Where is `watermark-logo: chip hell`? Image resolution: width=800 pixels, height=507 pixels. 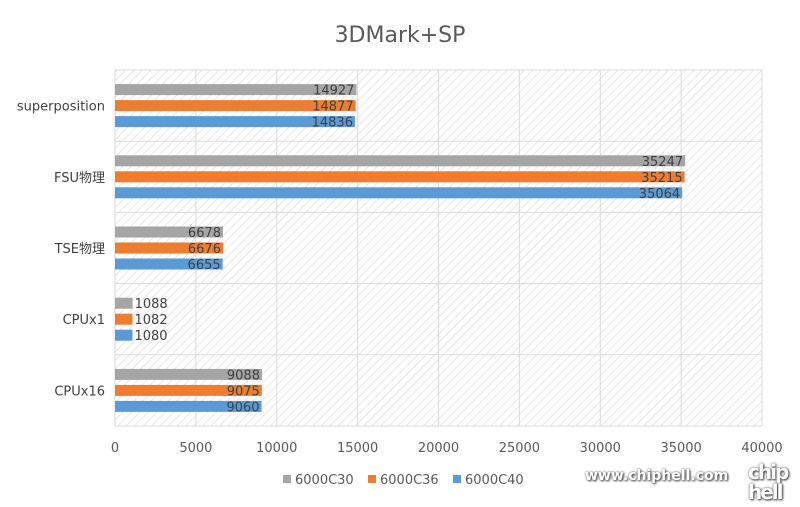 watermark-logo: chip hell is located at coordinates (768, 482).